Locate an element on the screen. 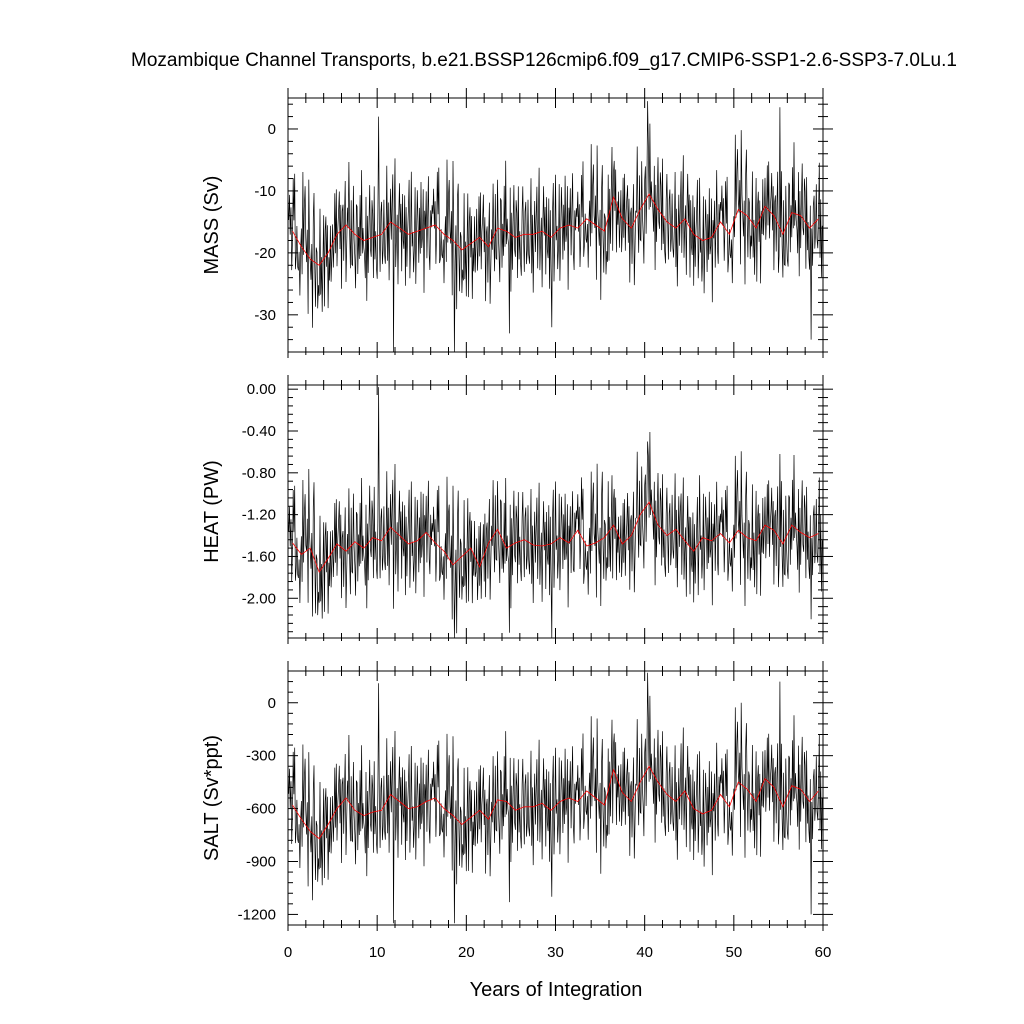 The image size is (1024, 1024). x-tick-label: 30 is located at coordinates (555, 952).